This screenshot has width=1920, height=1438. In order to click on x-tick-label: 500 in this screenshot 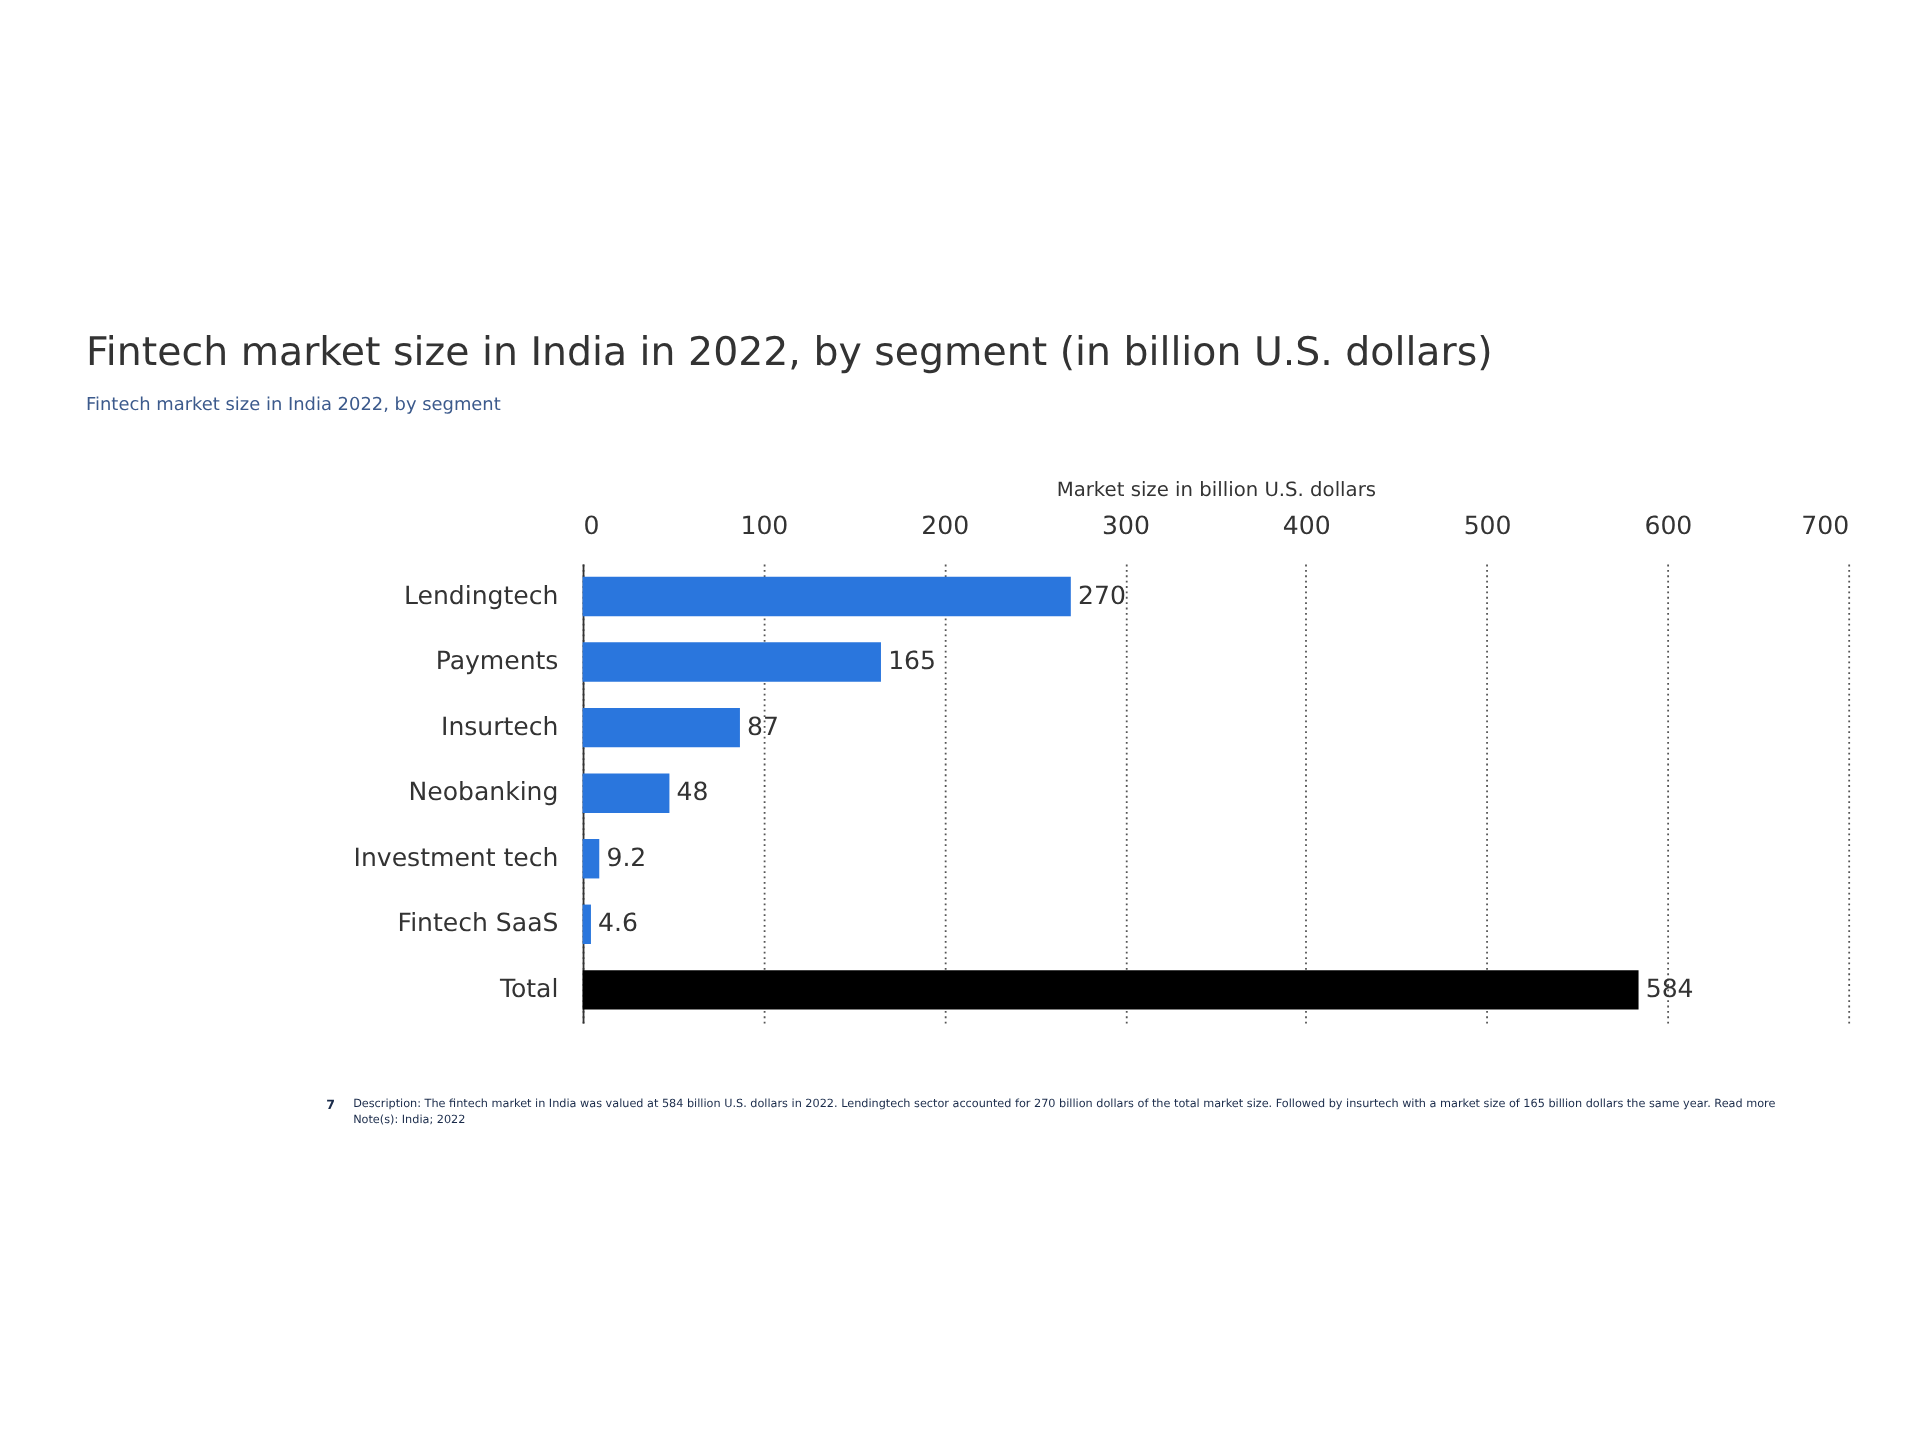, I will do `click(1487, 525)`.